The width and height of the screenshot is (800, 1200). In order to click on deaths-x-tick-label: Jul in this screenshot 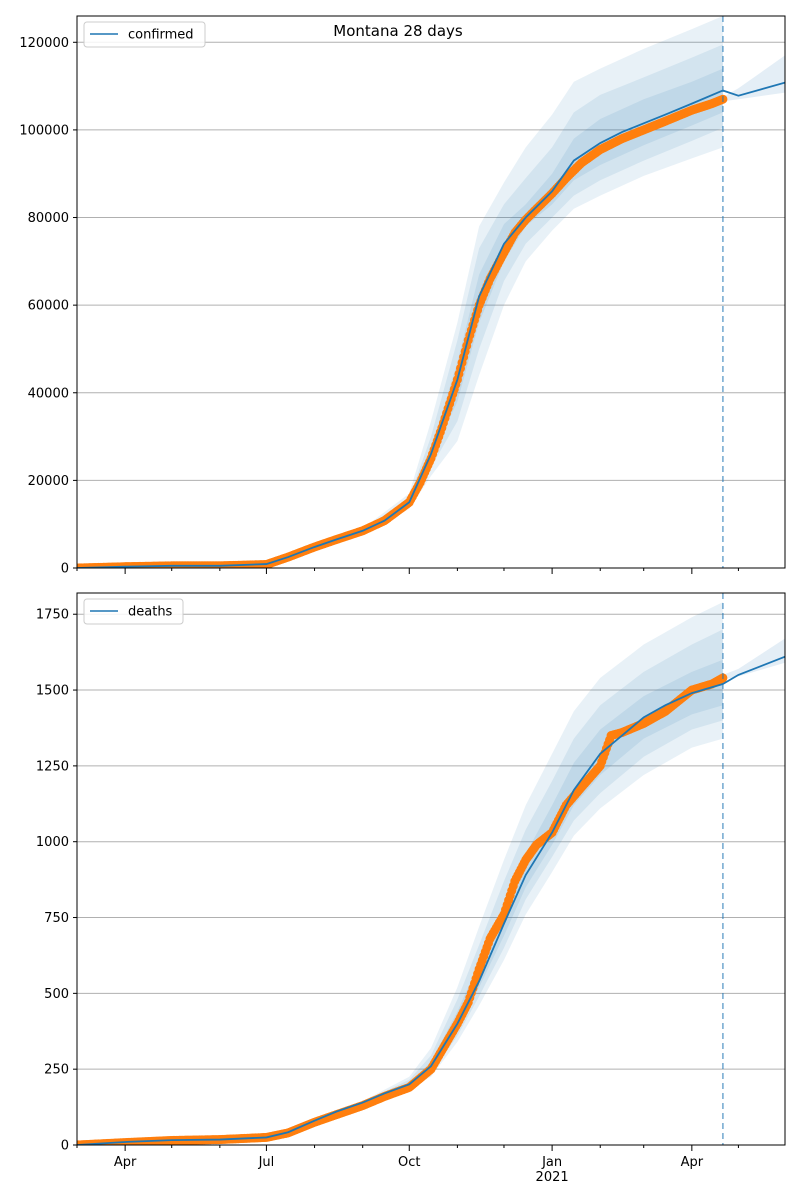, I will do `click(266, 1162)`.